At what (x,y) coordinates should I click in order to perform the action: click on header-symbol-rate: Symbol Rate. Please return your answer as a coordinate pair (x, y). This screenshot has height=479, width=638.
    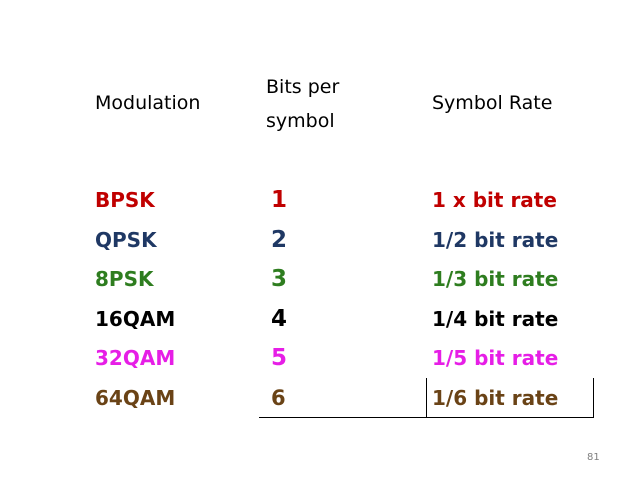
    Looking at the image, I should click on (492, 103).